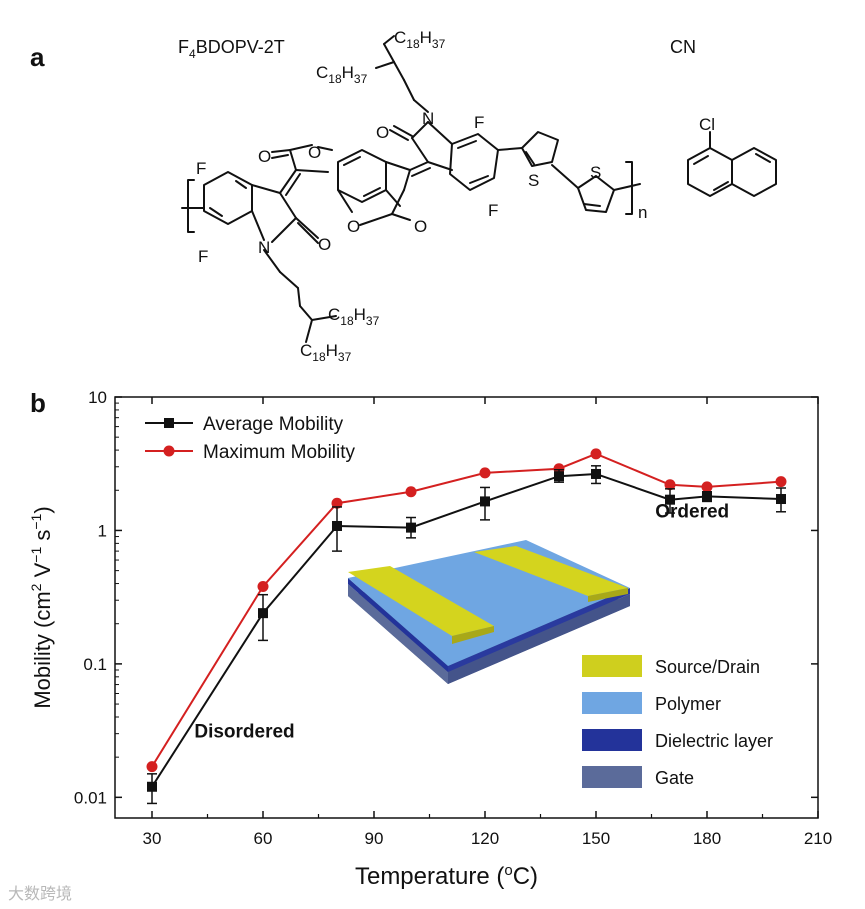  What do you see at coordinates (596, 838) in the screenshot?
I see `x-tick-label: 150` at bounding box center [596, 838].